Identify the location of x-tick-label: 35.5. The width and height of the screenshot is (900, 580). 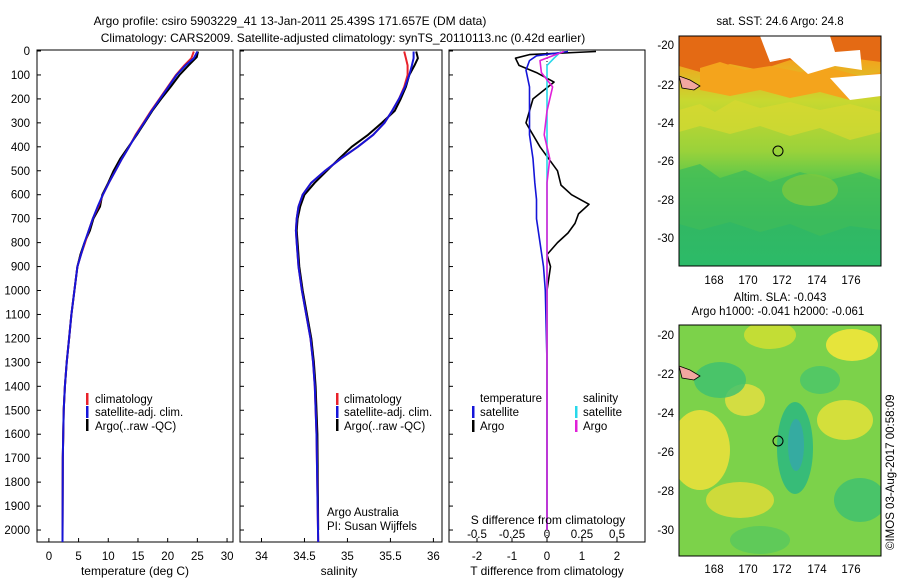
(390, 557).